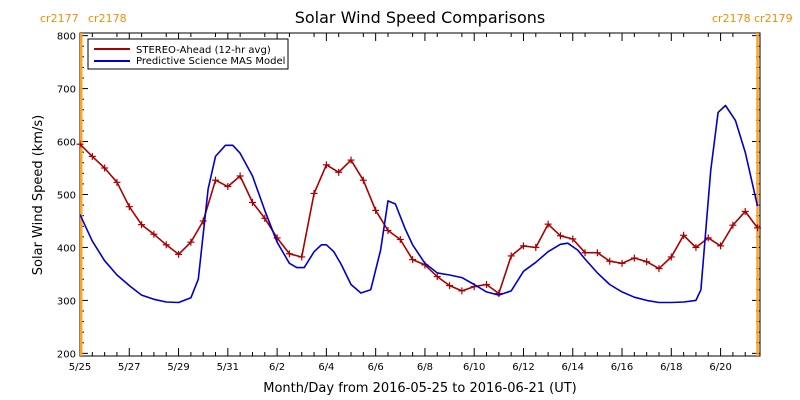 This screenshot has height=400, width=800. I want to click on y-tick-label: 700, so click(66, 90).